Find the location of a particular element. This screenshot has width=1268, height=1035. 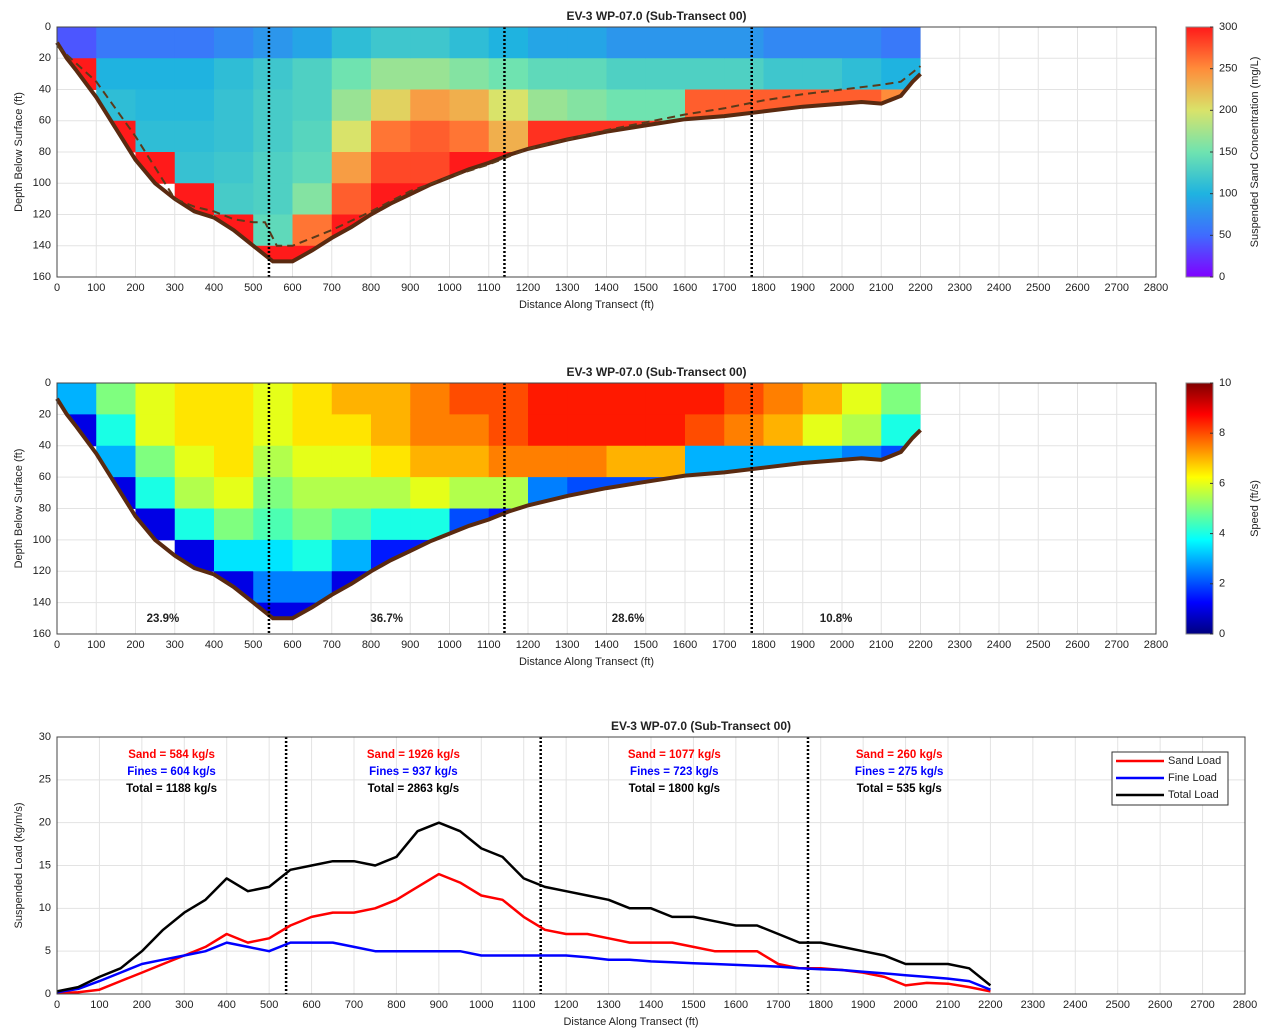

x-tick-label: 1200 is located at coordinates (566, 1005).